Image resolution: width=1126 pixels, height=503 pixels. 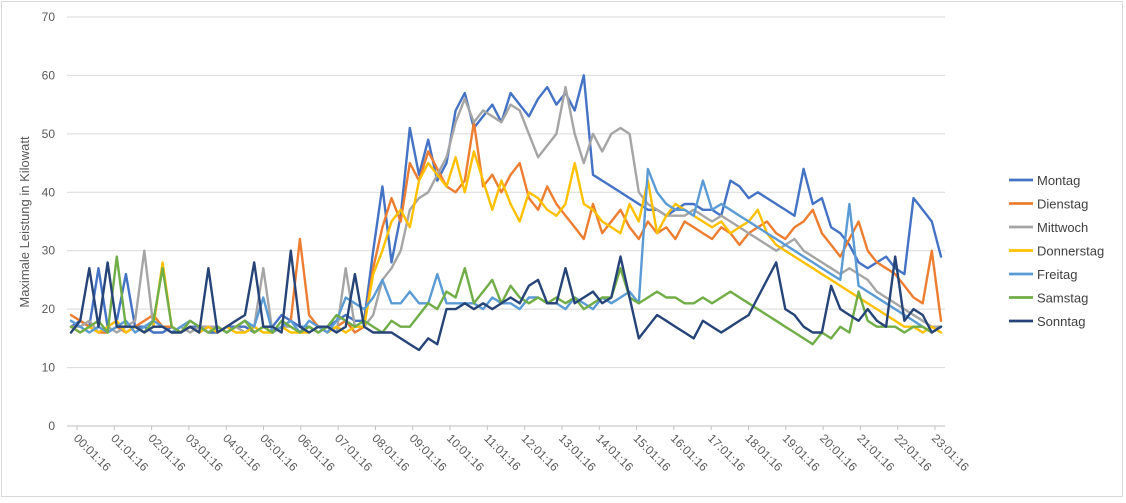 I want to click on x-tick-label: 17:01:16, so click(x=726, y=452).